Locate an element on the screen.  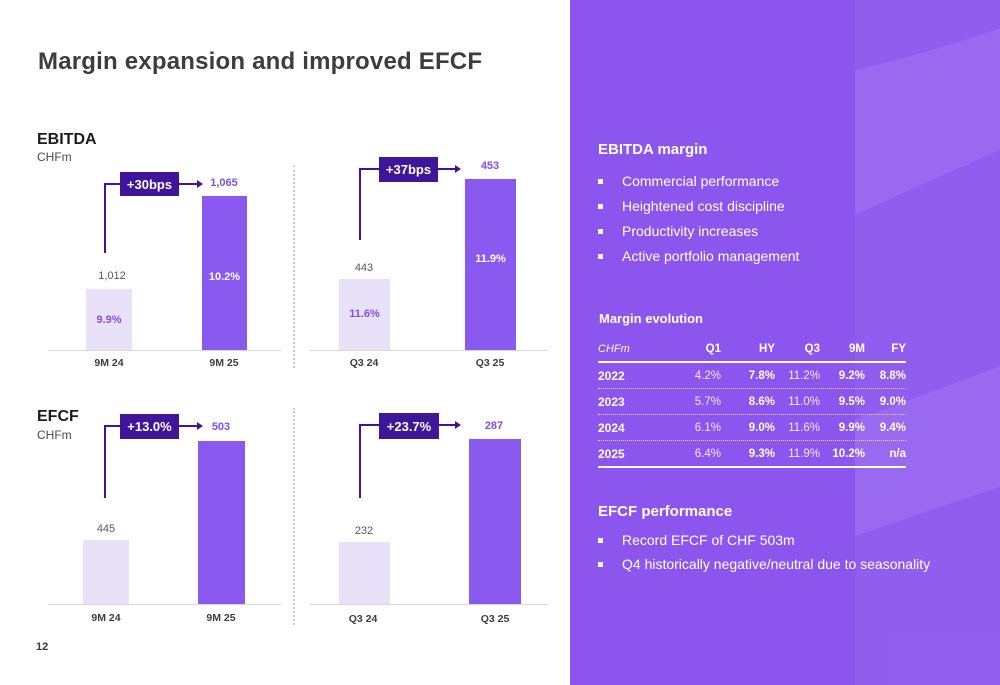
arc-pattern-decoration is located at coordinates (927, 342).